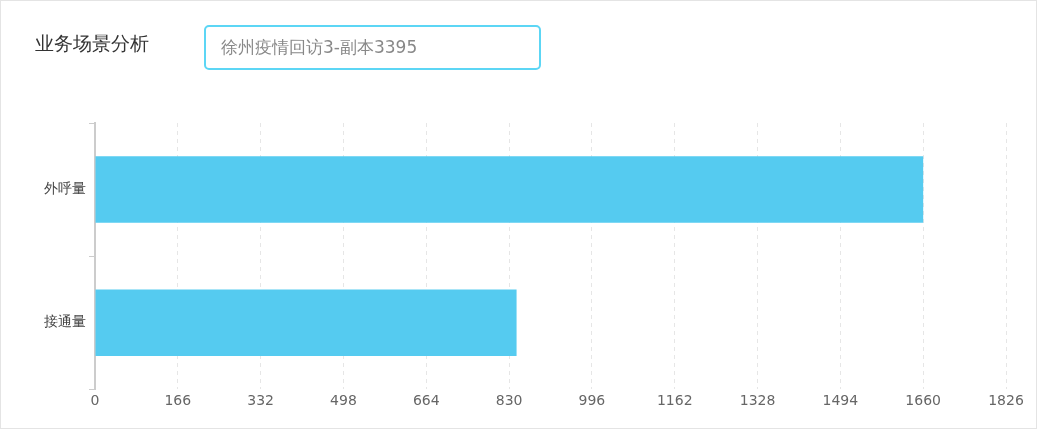 This screenshot has width=1037, height=429. I want to click on x-tick-label: 1826, so click(1006, 400).